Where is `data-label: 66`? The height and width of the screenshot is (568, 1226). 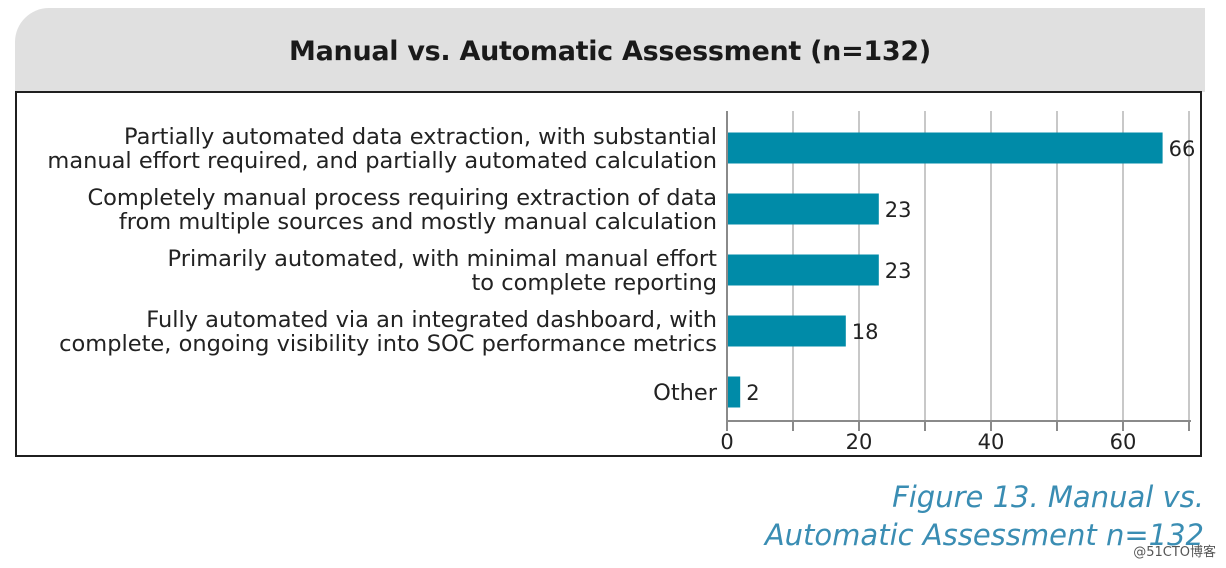 data-label: 66 is located at coordinates (1182, 149).